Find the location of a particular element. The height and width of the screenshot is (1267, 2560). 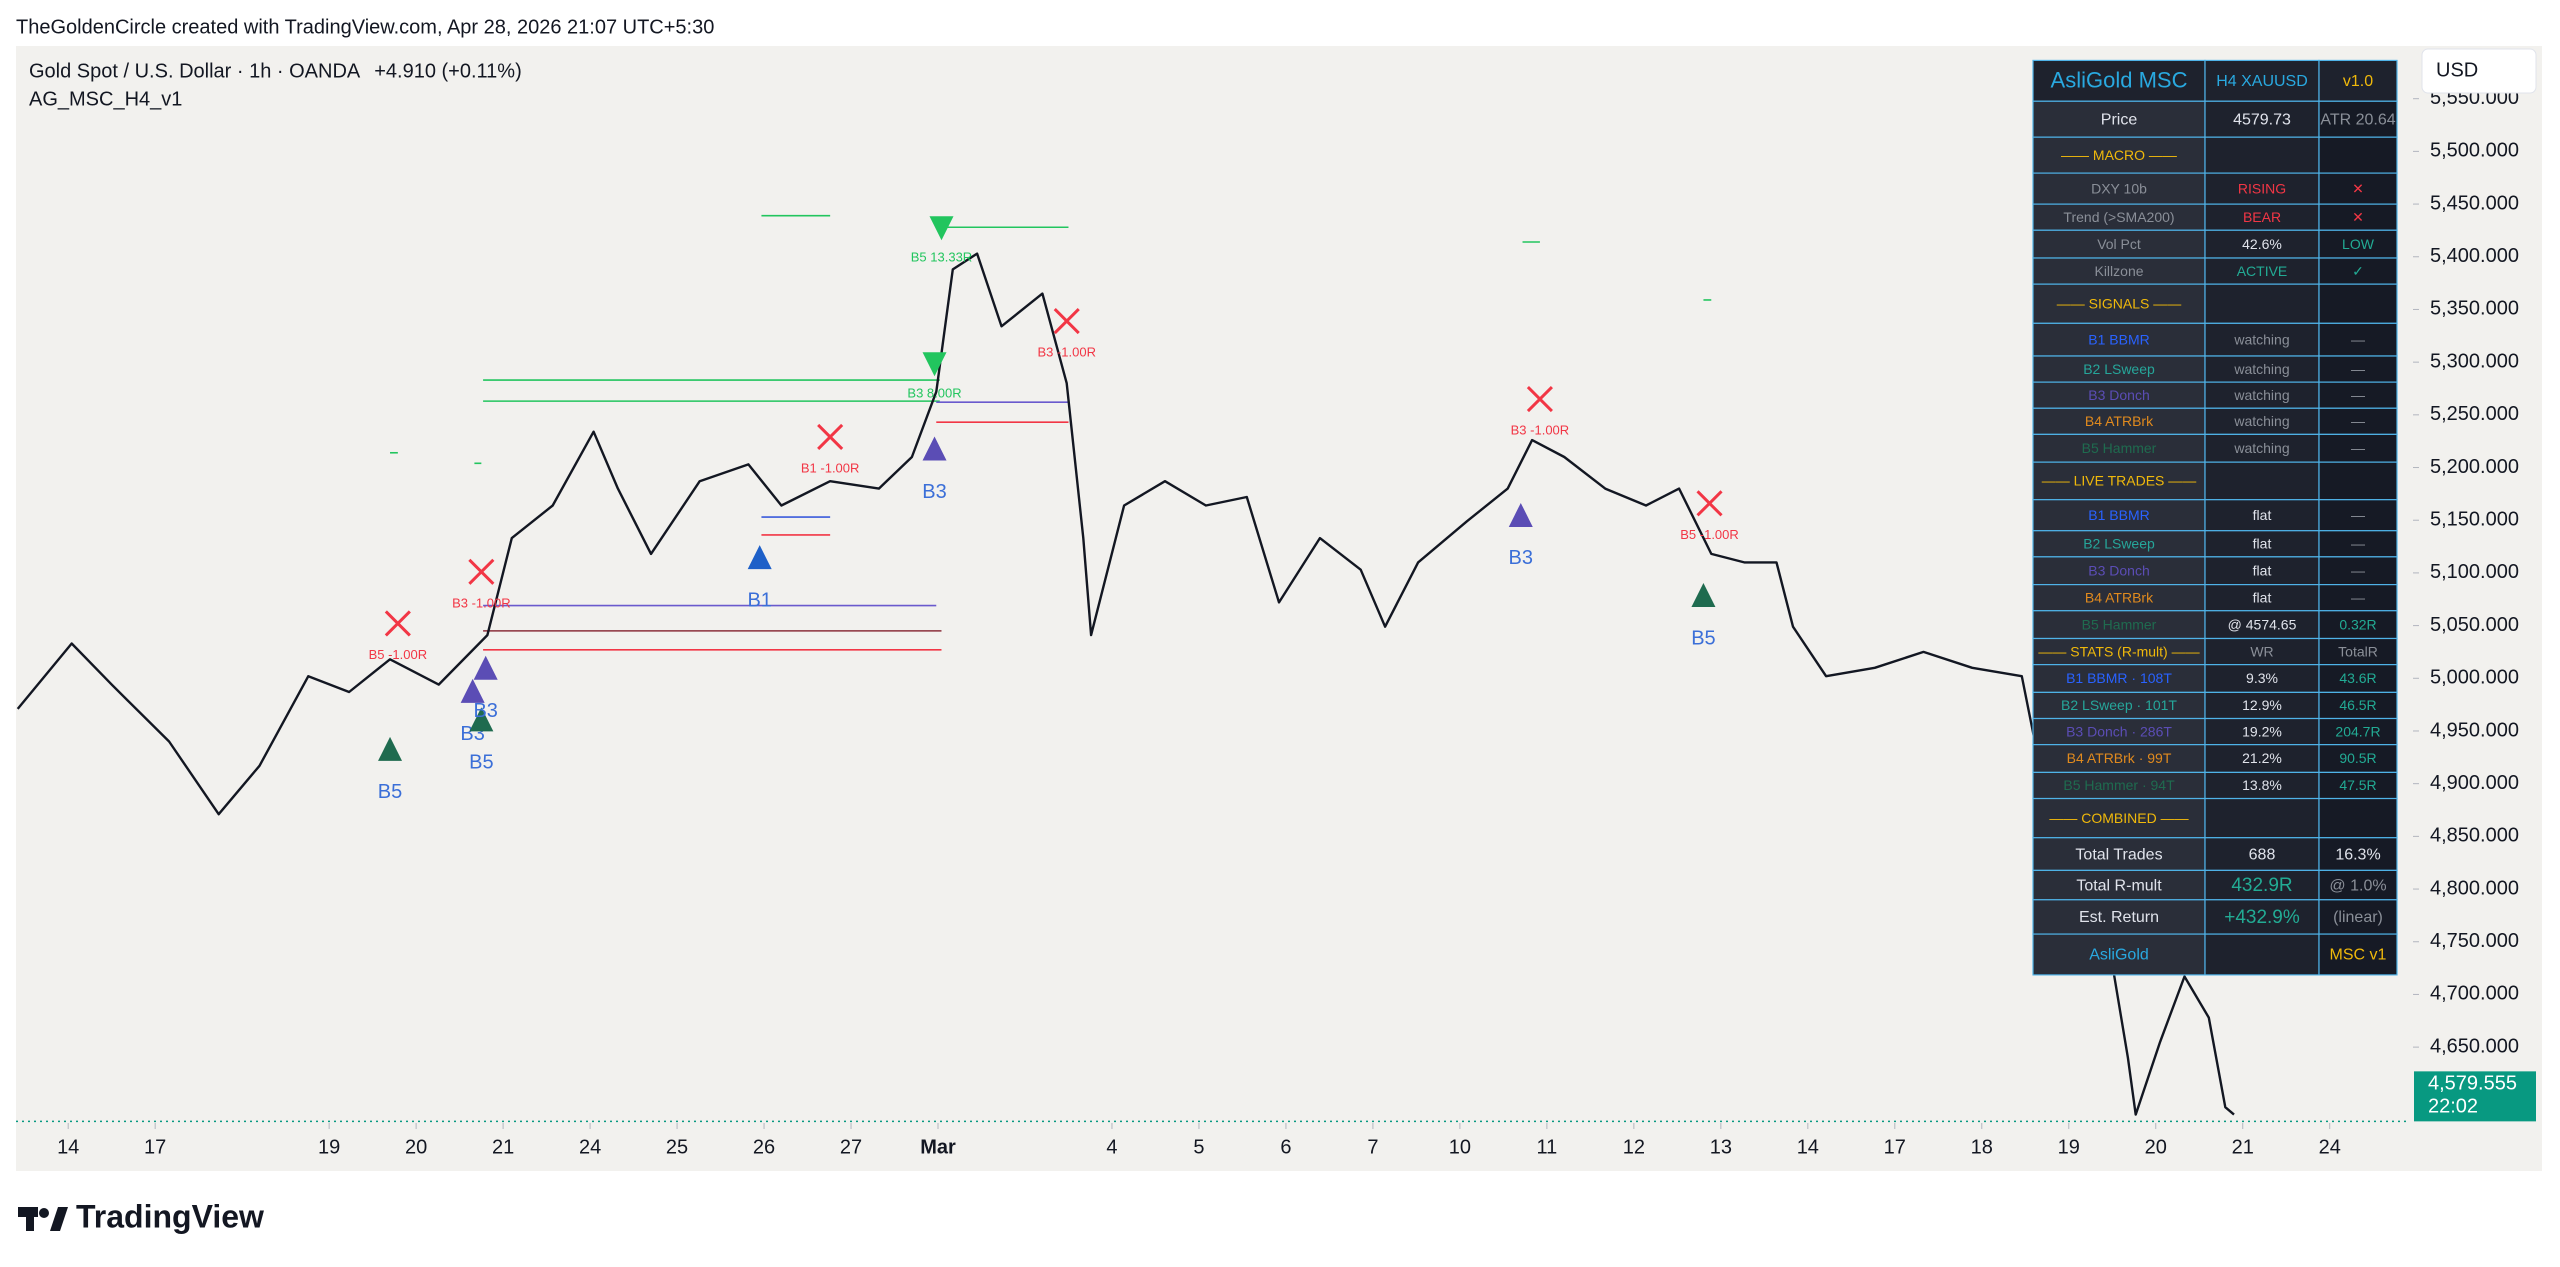

table-text: Total R-mult is located at coordinates (2119, 885).